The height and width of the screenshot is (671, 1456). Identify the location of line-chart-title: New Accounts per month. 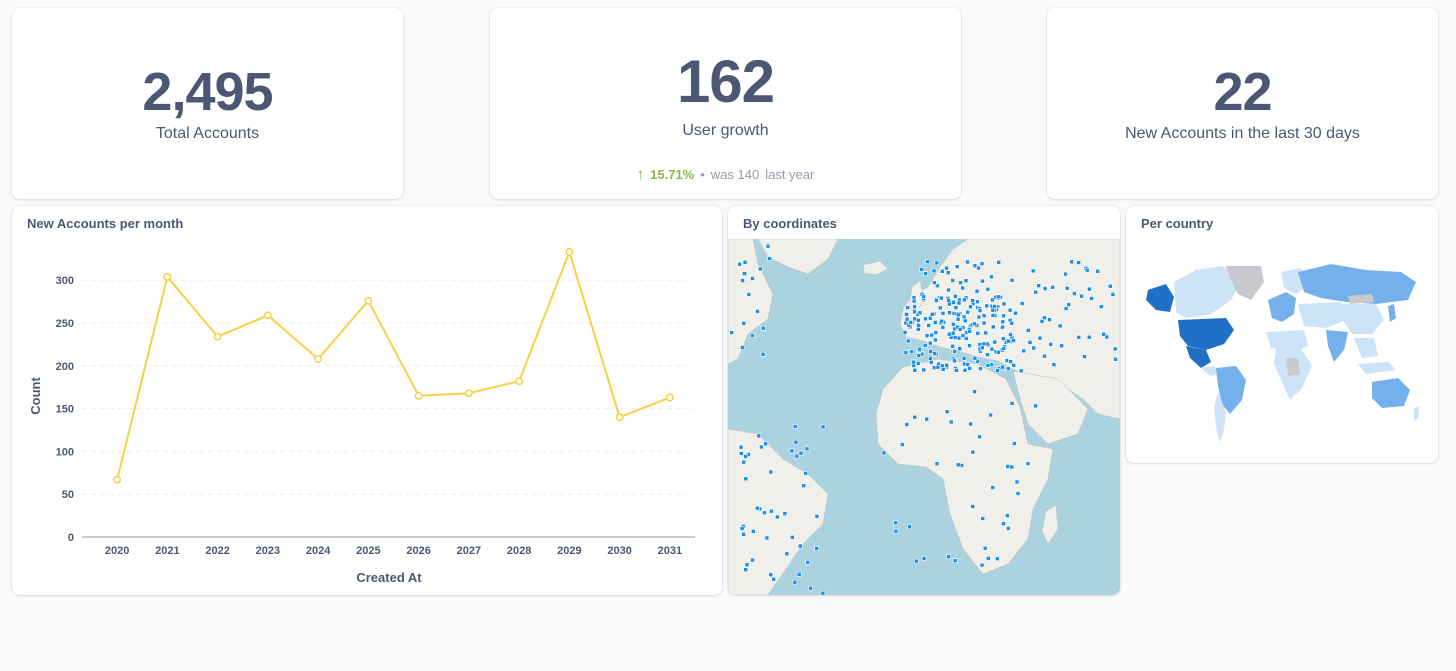
(105, 223).